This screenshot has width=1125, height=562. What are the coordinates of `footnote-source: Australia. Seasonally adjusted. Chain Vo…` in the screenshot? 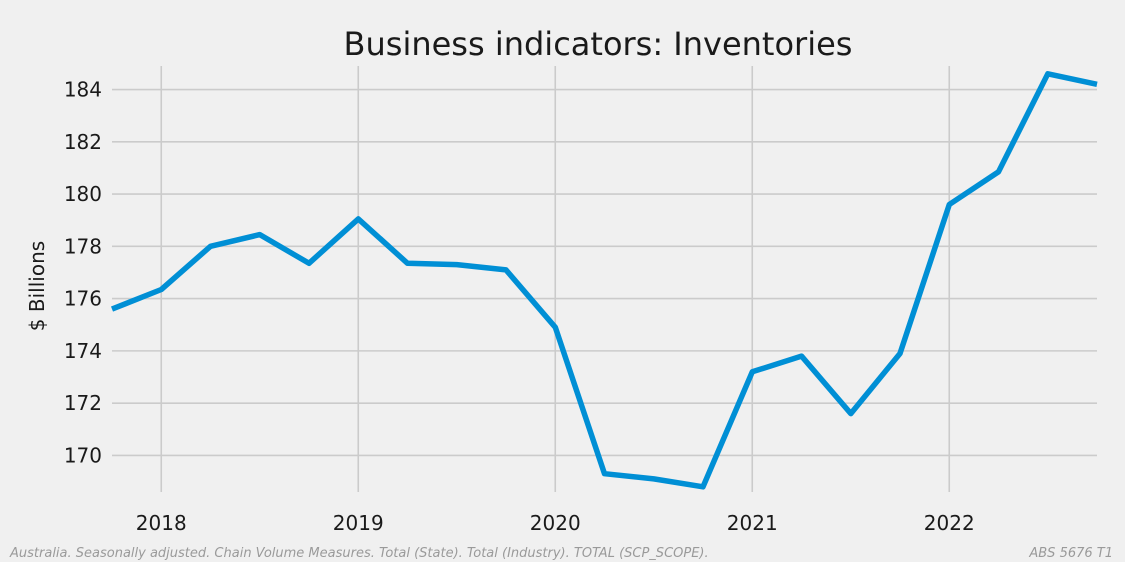 It's located at (359, 553).